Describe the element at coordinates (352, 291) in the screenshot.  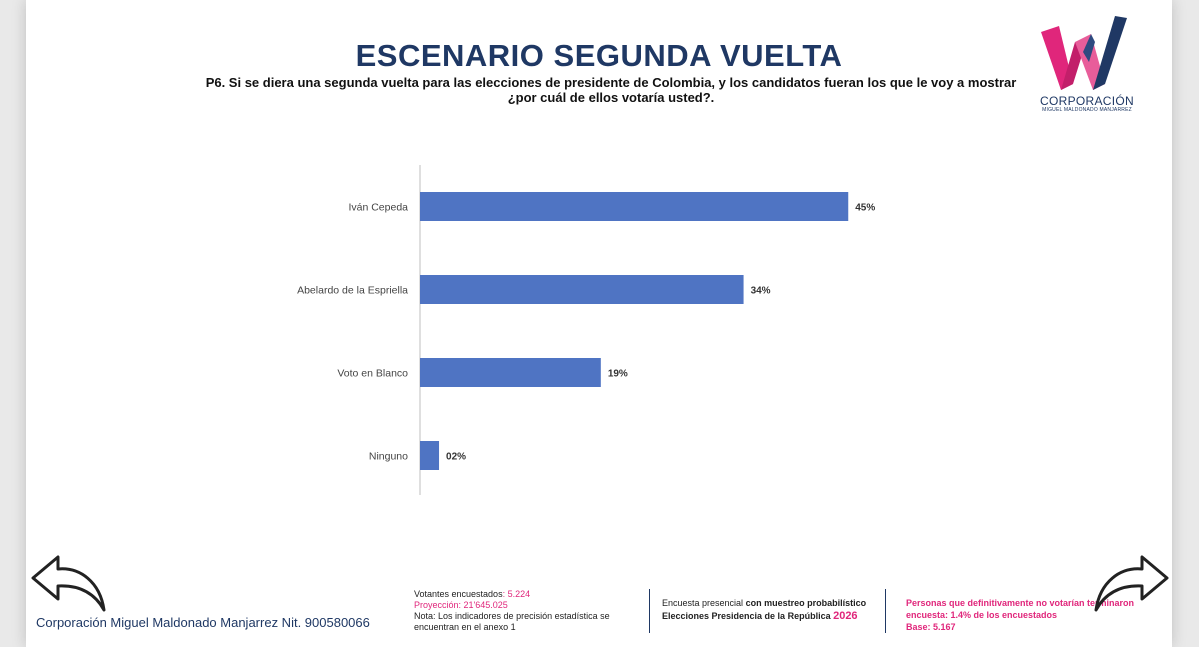
I see `category-label-1: Abelardo de la Espriella` at that location.